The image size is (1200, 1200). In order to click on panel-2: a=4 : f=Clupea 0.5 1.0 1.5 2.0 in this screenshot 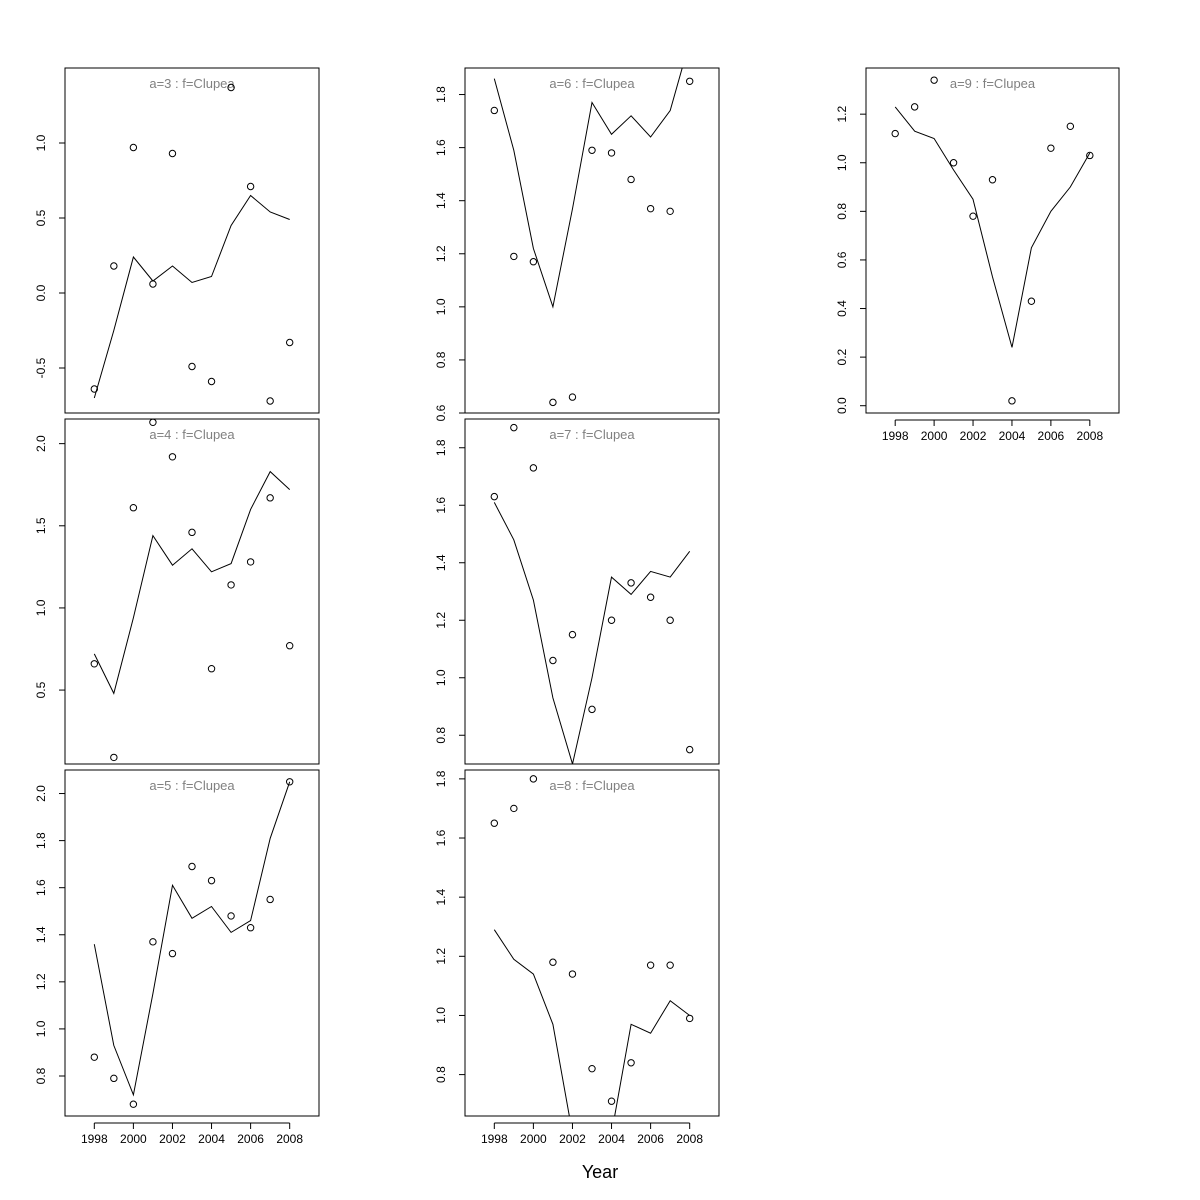, I will do `click(177, 591)`.